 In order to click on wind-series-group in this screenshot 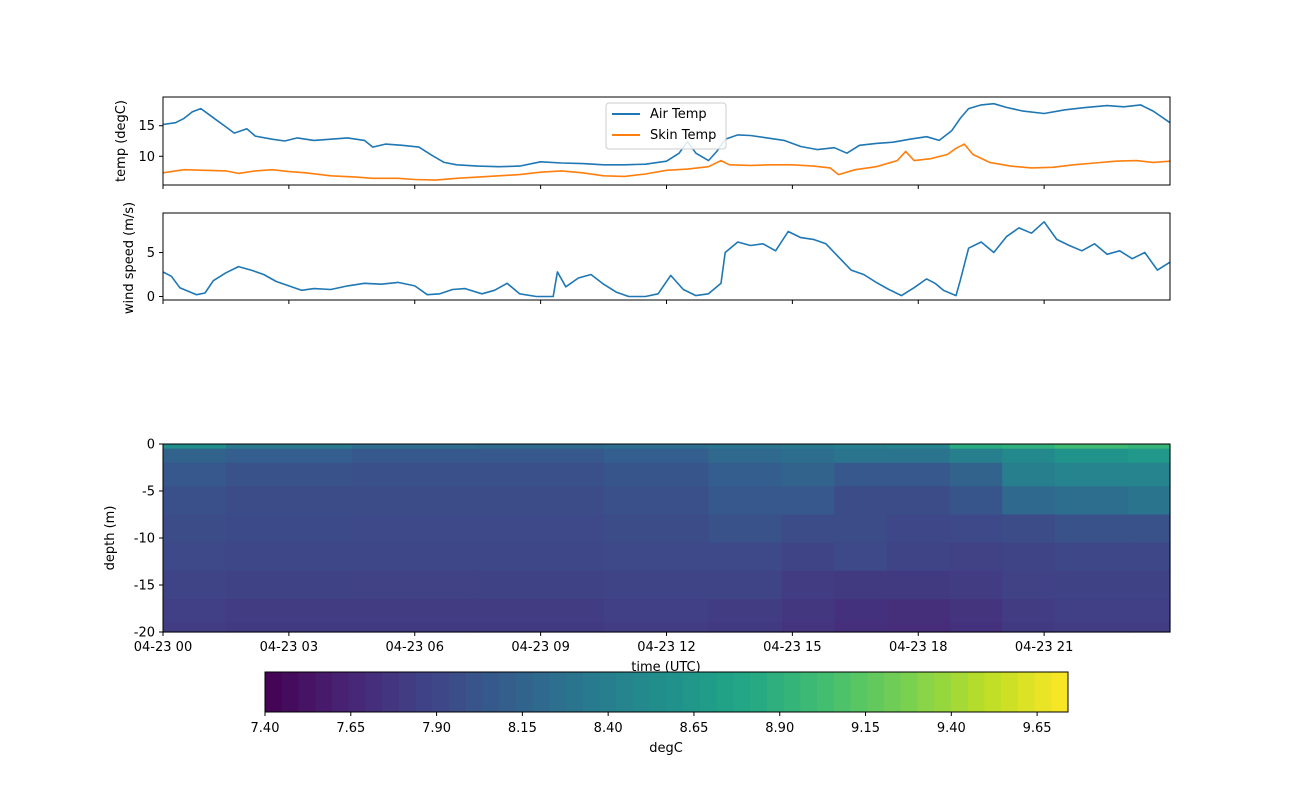, I will do `click(666, 259)`.